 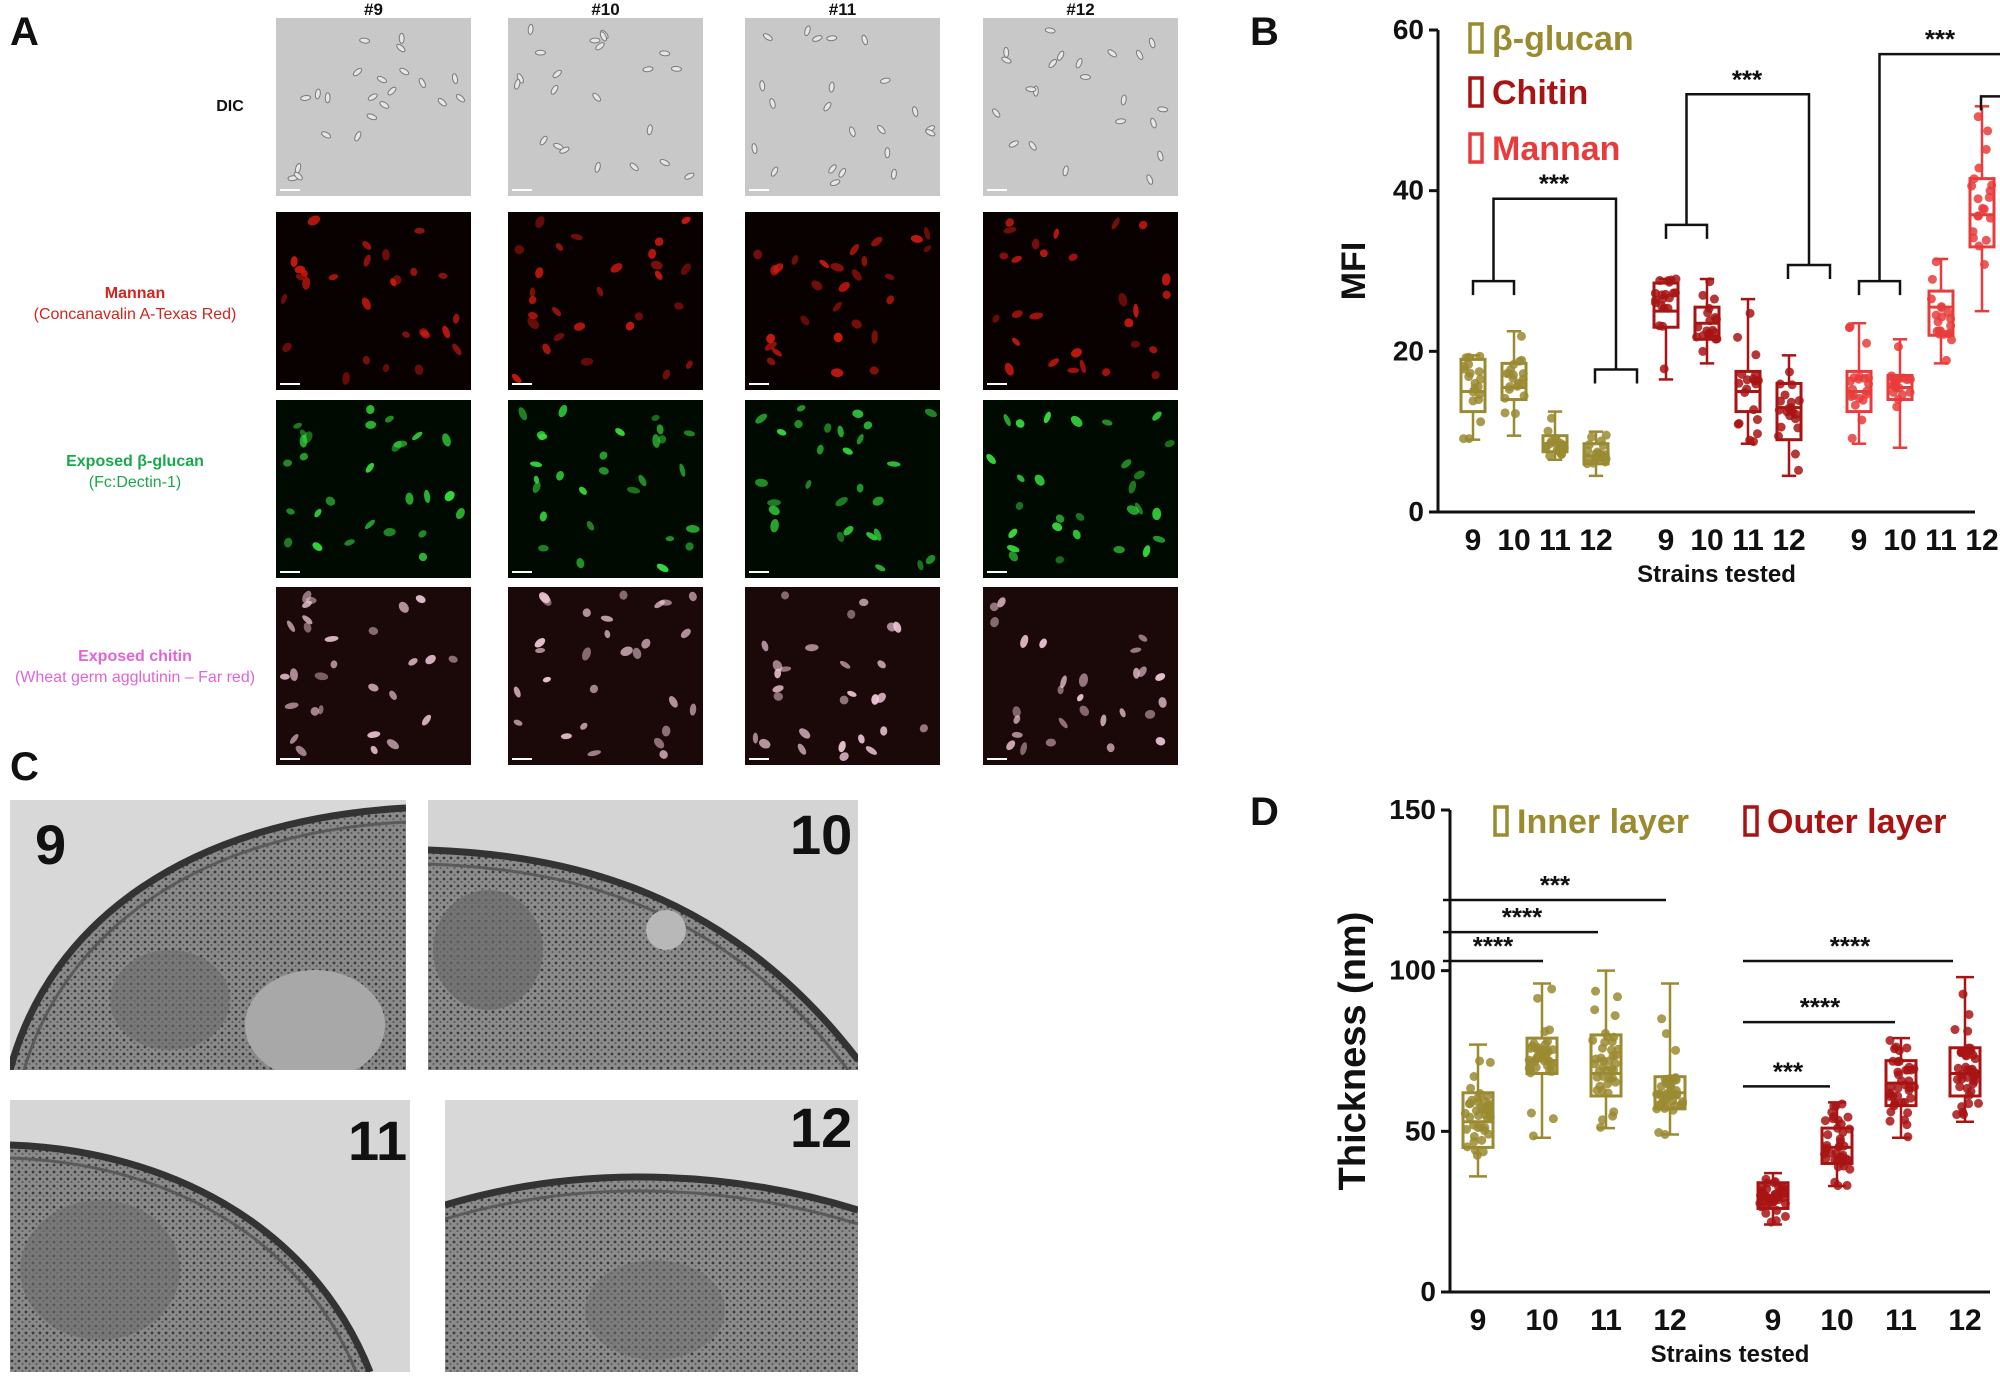 I want to click on row-label-beta-glucan: Exposed β-glucan (Fc:Dectin-1), so click(x=135, y=472).